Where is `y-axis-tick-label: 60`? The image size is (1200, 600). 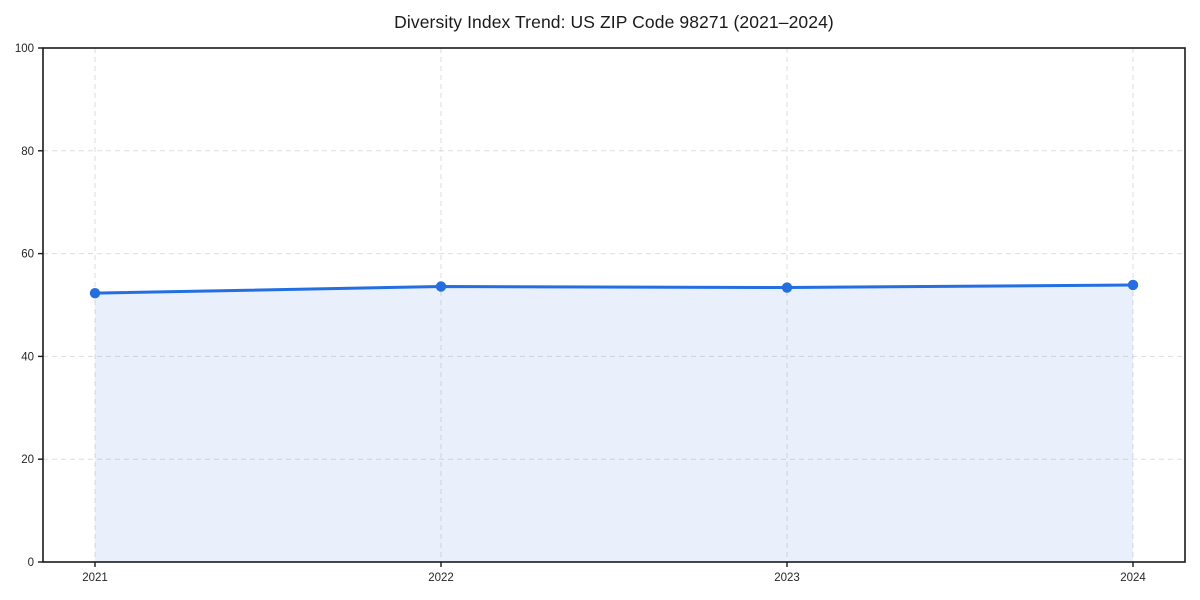 y-axis-tick-label: 60 is located at coordinates (27, 255).